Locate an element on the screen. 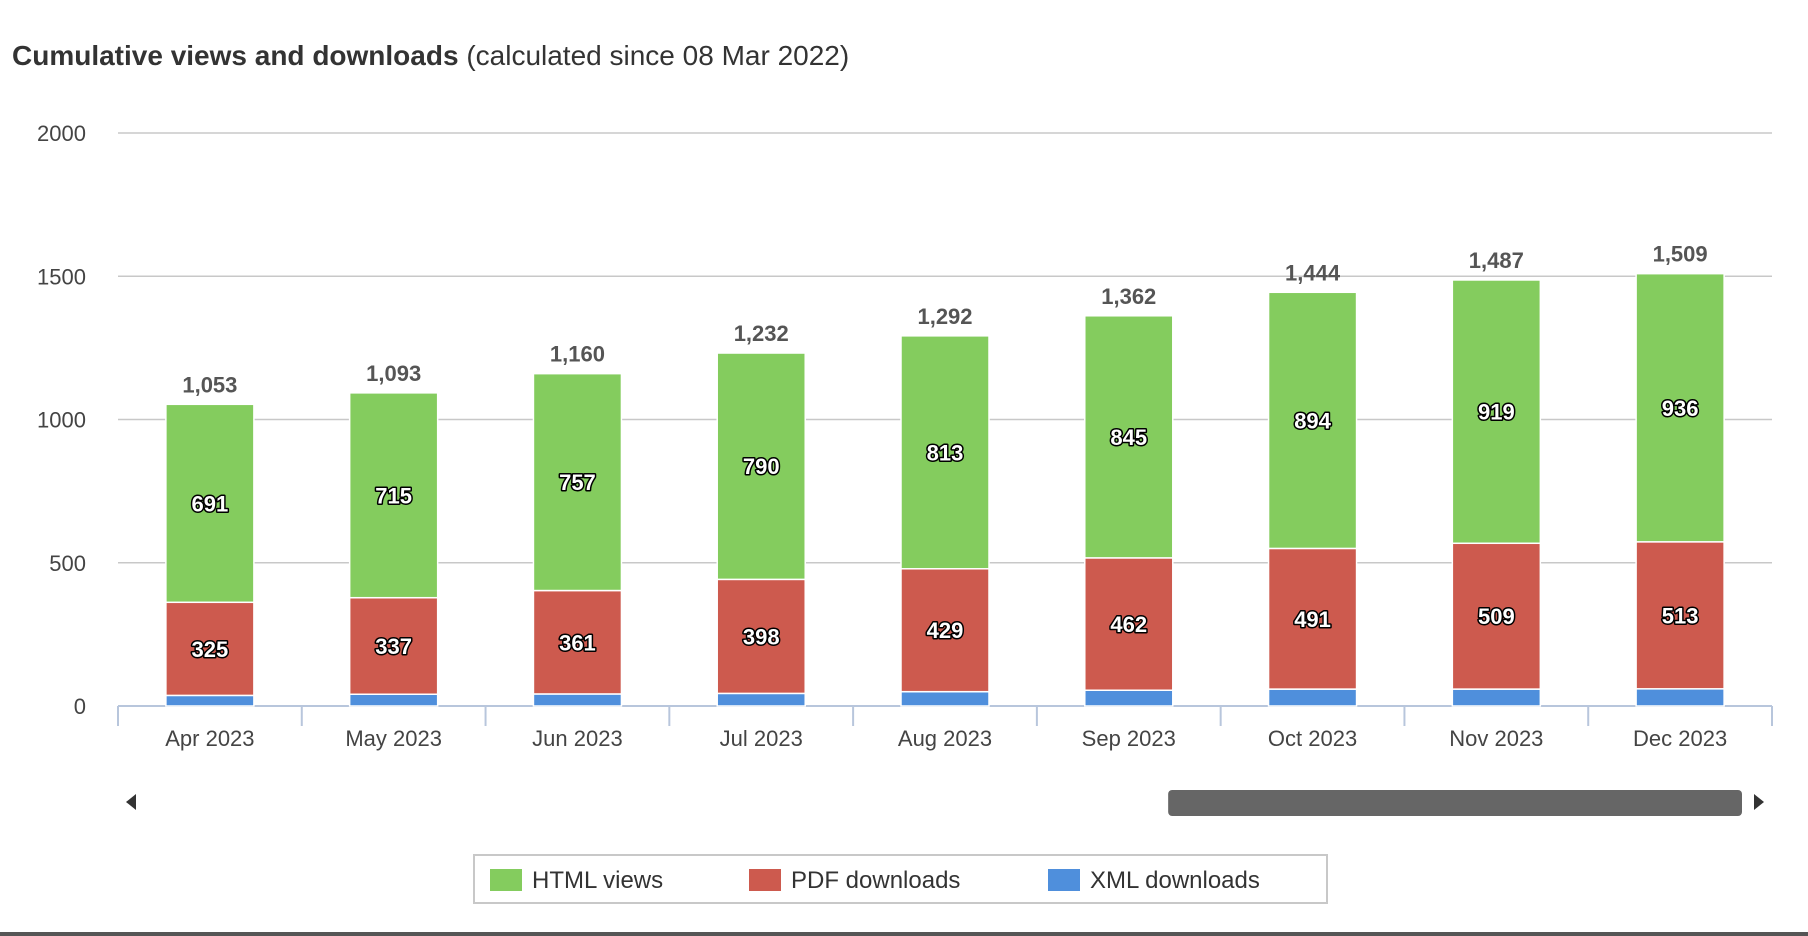  data-label: 325 is located at coordinates (210, 649).